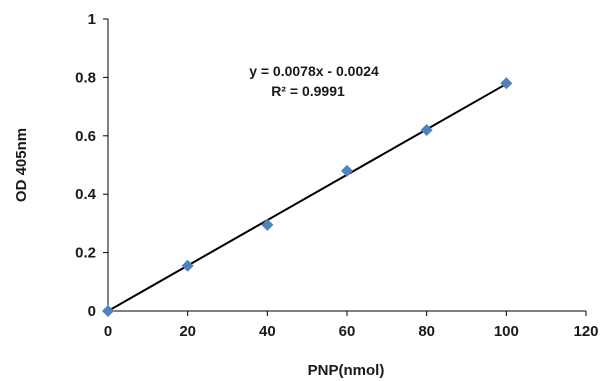 This screenshot has width=601, height=381. I want to click on y-tick-label: 0.6, so click(85, 136).